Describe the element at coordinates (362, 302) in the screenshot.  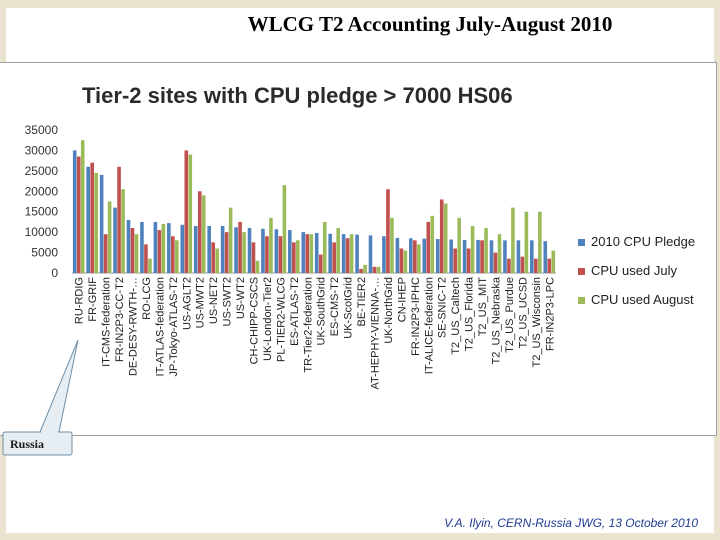
I see `category-label: BE-TIER2` at that location.